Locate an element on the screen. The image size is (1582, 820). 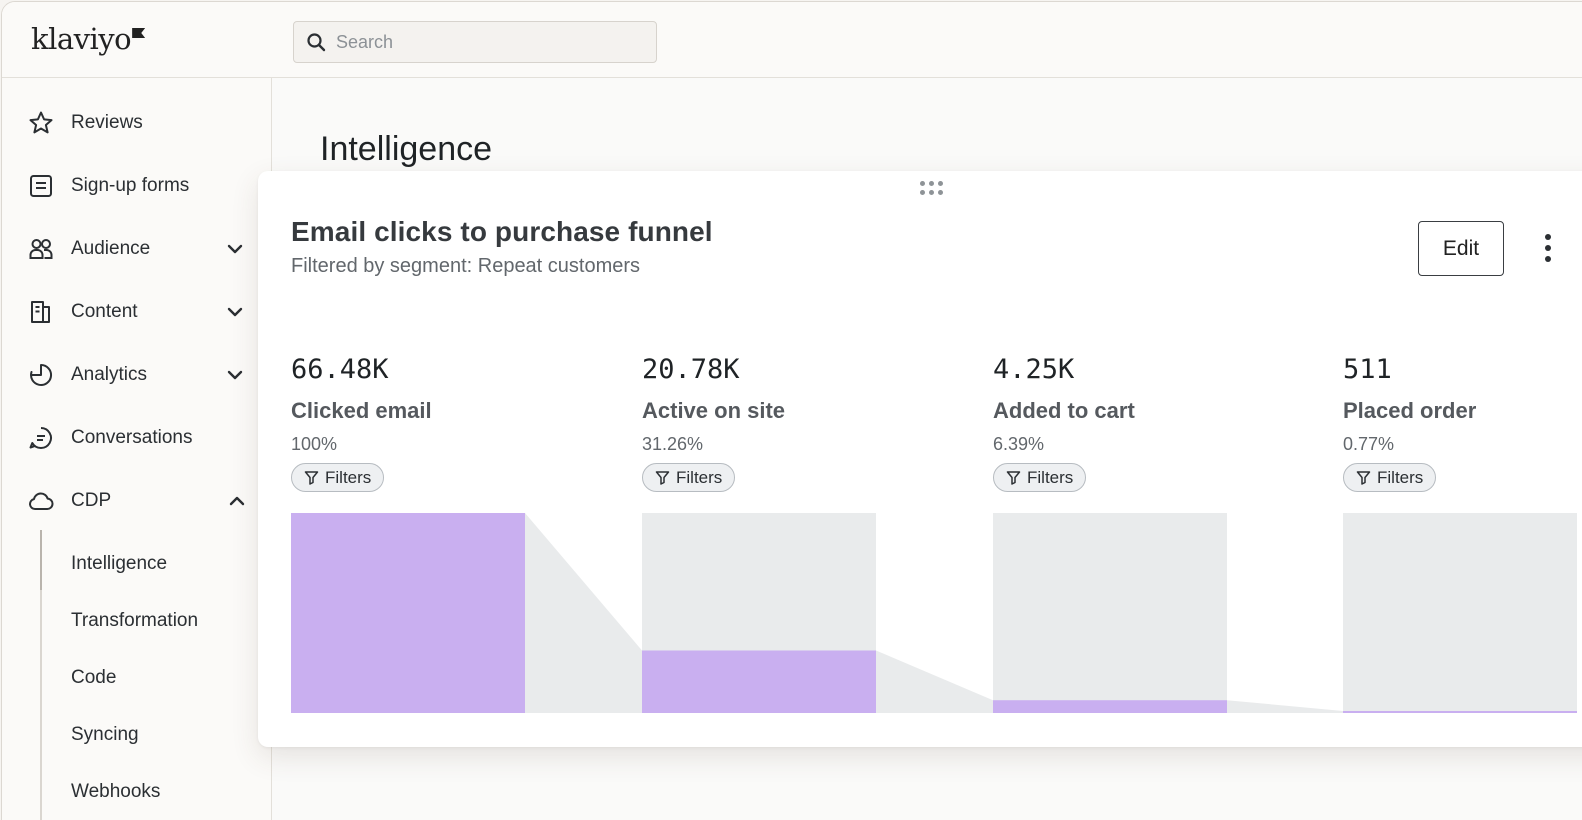
card-title: Email clicks to purchase funnel is located at coordinates (502, 231).